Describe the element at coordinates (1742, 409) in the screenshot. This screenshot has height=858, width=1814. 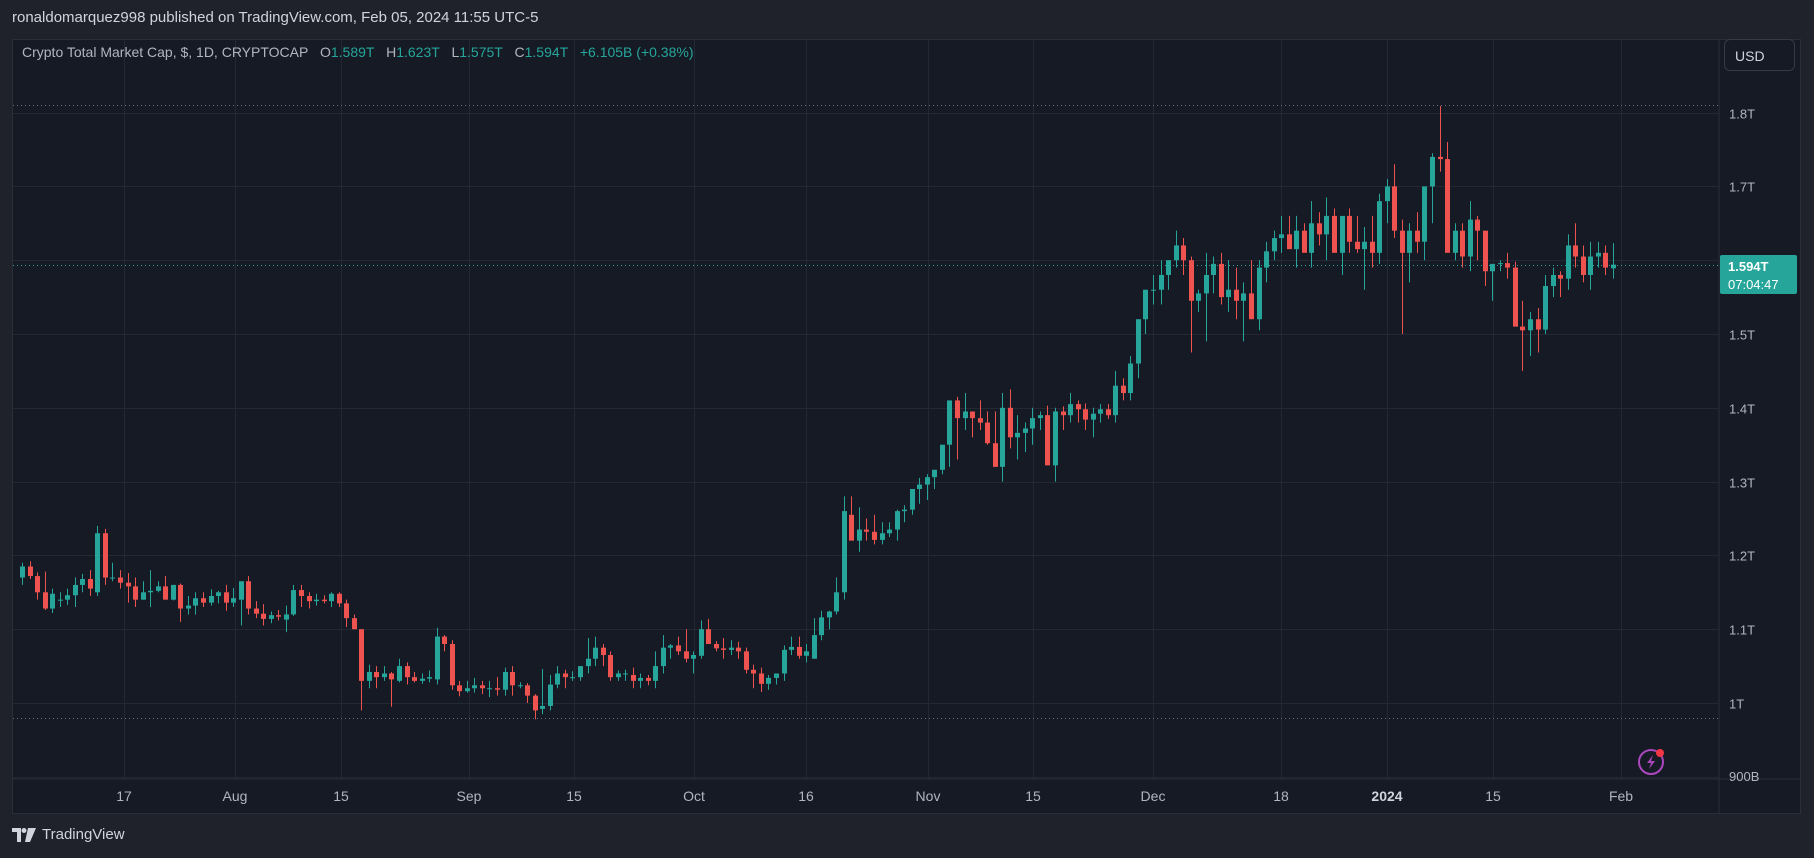
I see `price-tick: 1.4T` at that location.